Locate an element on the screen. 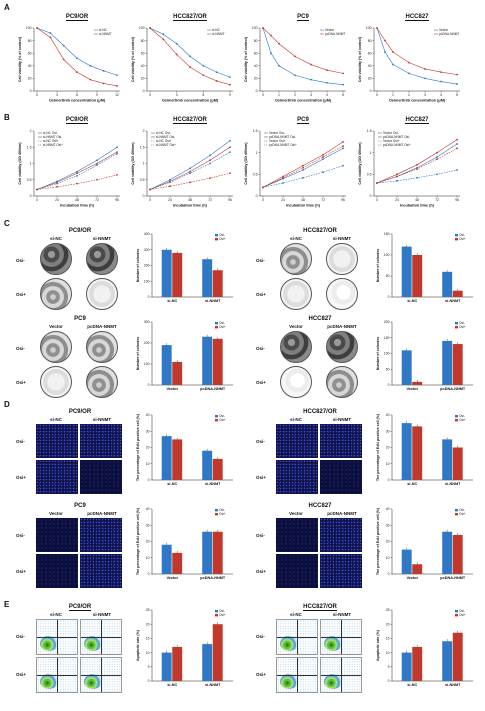  x-tick-label: 3 is located at coordinates (425, 95).